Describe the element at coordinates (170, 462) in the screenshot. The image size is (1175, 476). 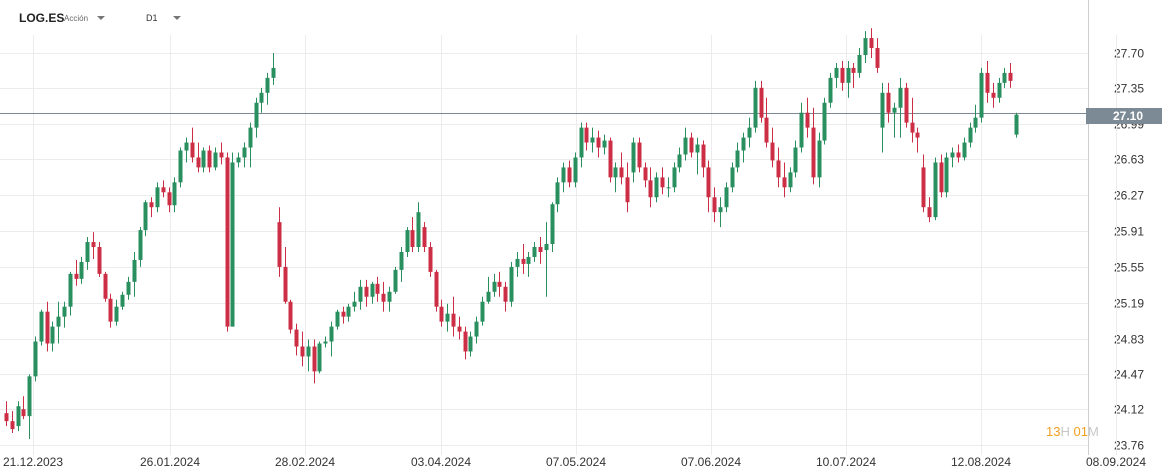
I see `x-tick-label: 26.01.2024` at that location.